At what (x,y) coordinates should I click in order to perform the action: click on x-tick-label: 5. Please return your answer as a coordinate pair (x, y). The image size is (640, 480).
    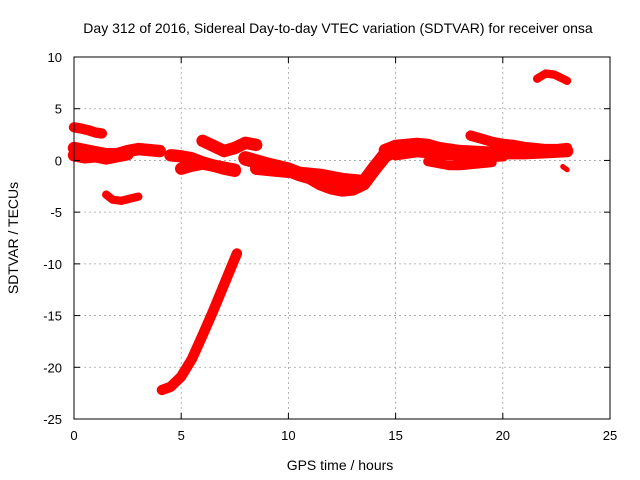
    Looking at the image, I should click on (181, 435).